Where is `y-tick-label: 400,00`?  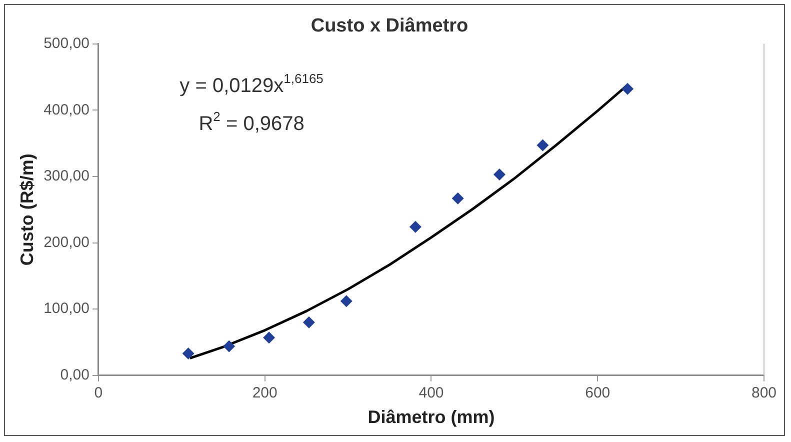
y-tick-label: 400,00 is located at coordinates (67, 109).